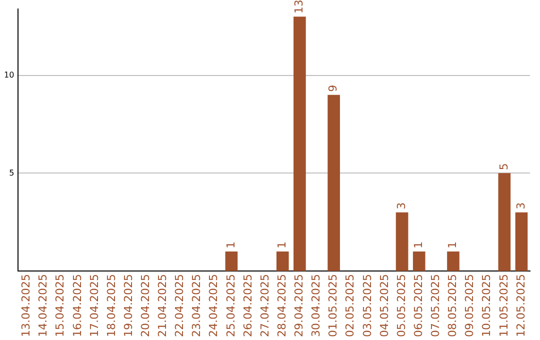 This screenshot has width=540, height=340. I want to click on x-tick-label: 20.04.2025, so click(145, 306).